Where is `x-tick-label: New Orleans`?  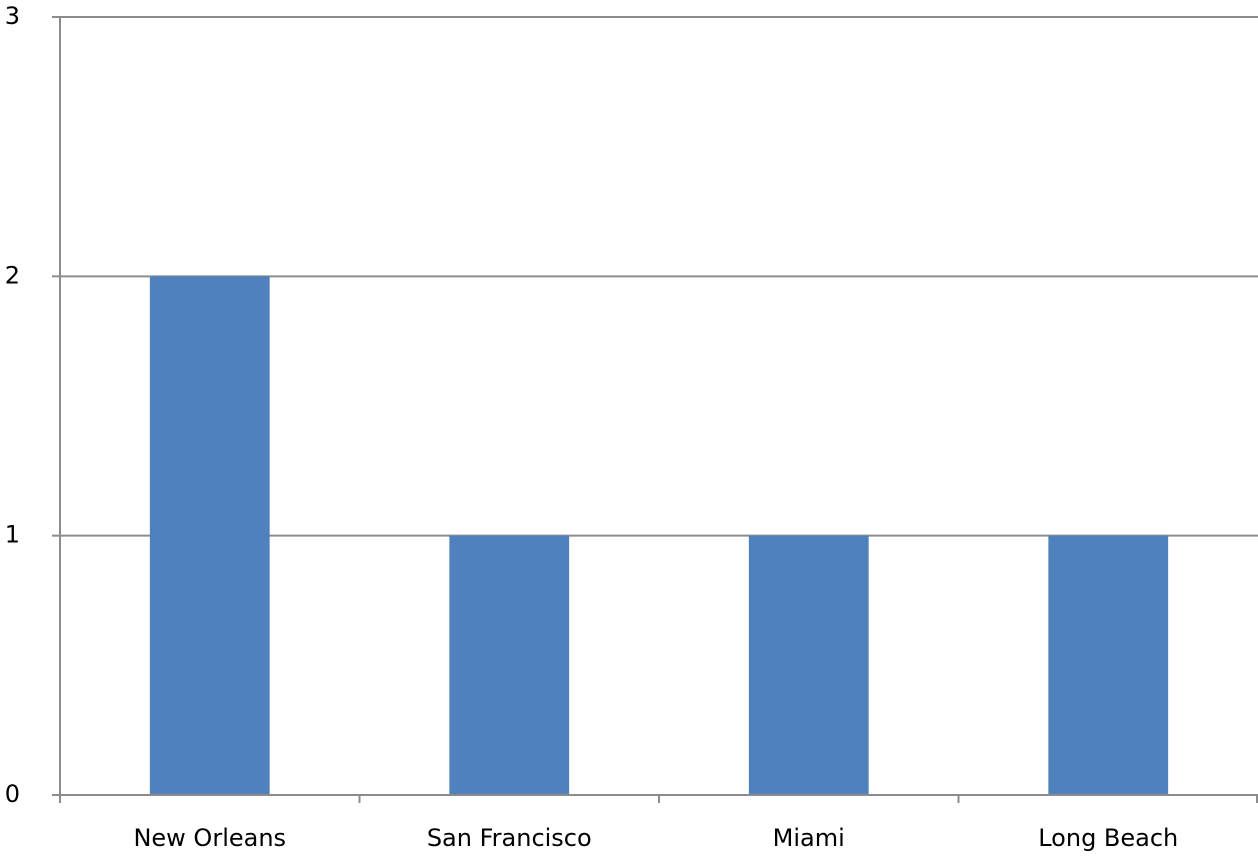 x-tick-label: New Orleans is located at coordinates (209, 838).